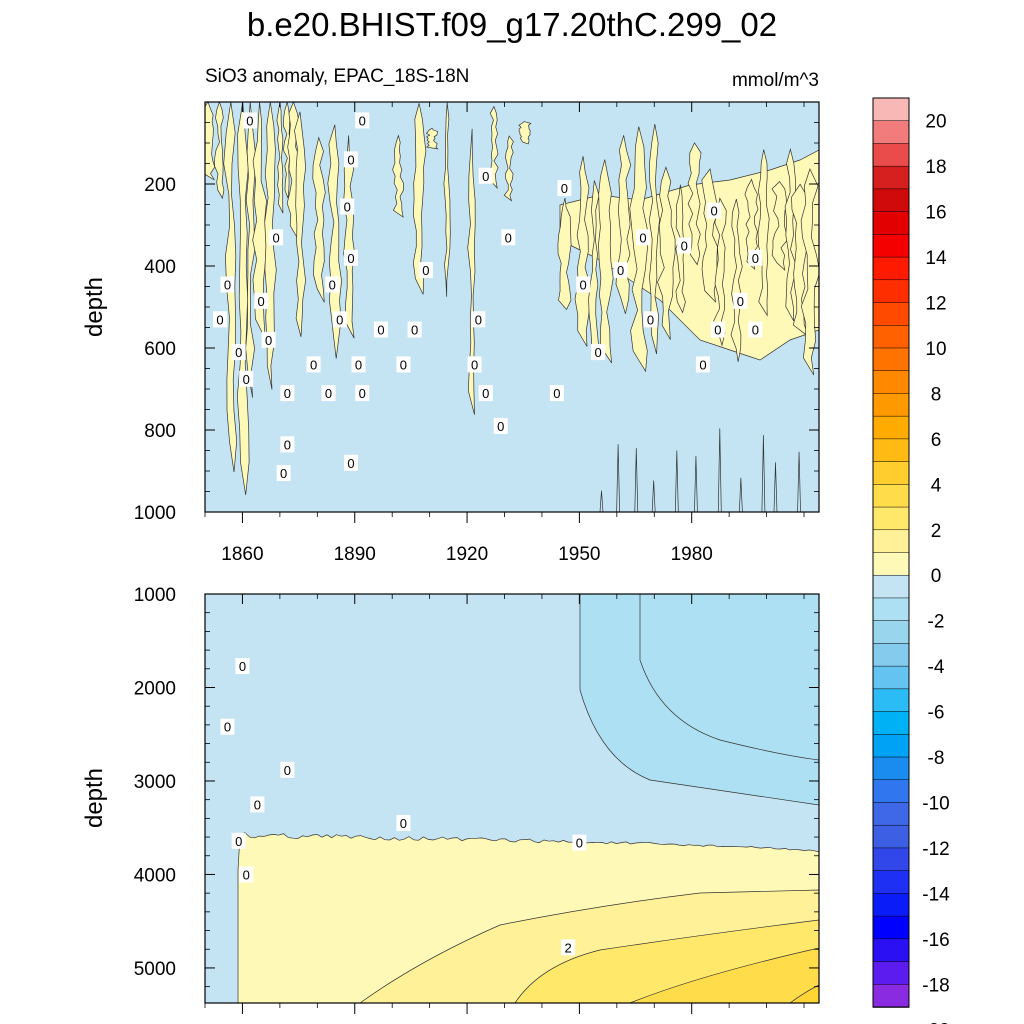 Image resolution: width=1024 pixels, height=1024 pixels. What do you see at coordinates (935, 804) in the screenshot?
I see `colorbar-label: -10` at bounding box center [935, 804].